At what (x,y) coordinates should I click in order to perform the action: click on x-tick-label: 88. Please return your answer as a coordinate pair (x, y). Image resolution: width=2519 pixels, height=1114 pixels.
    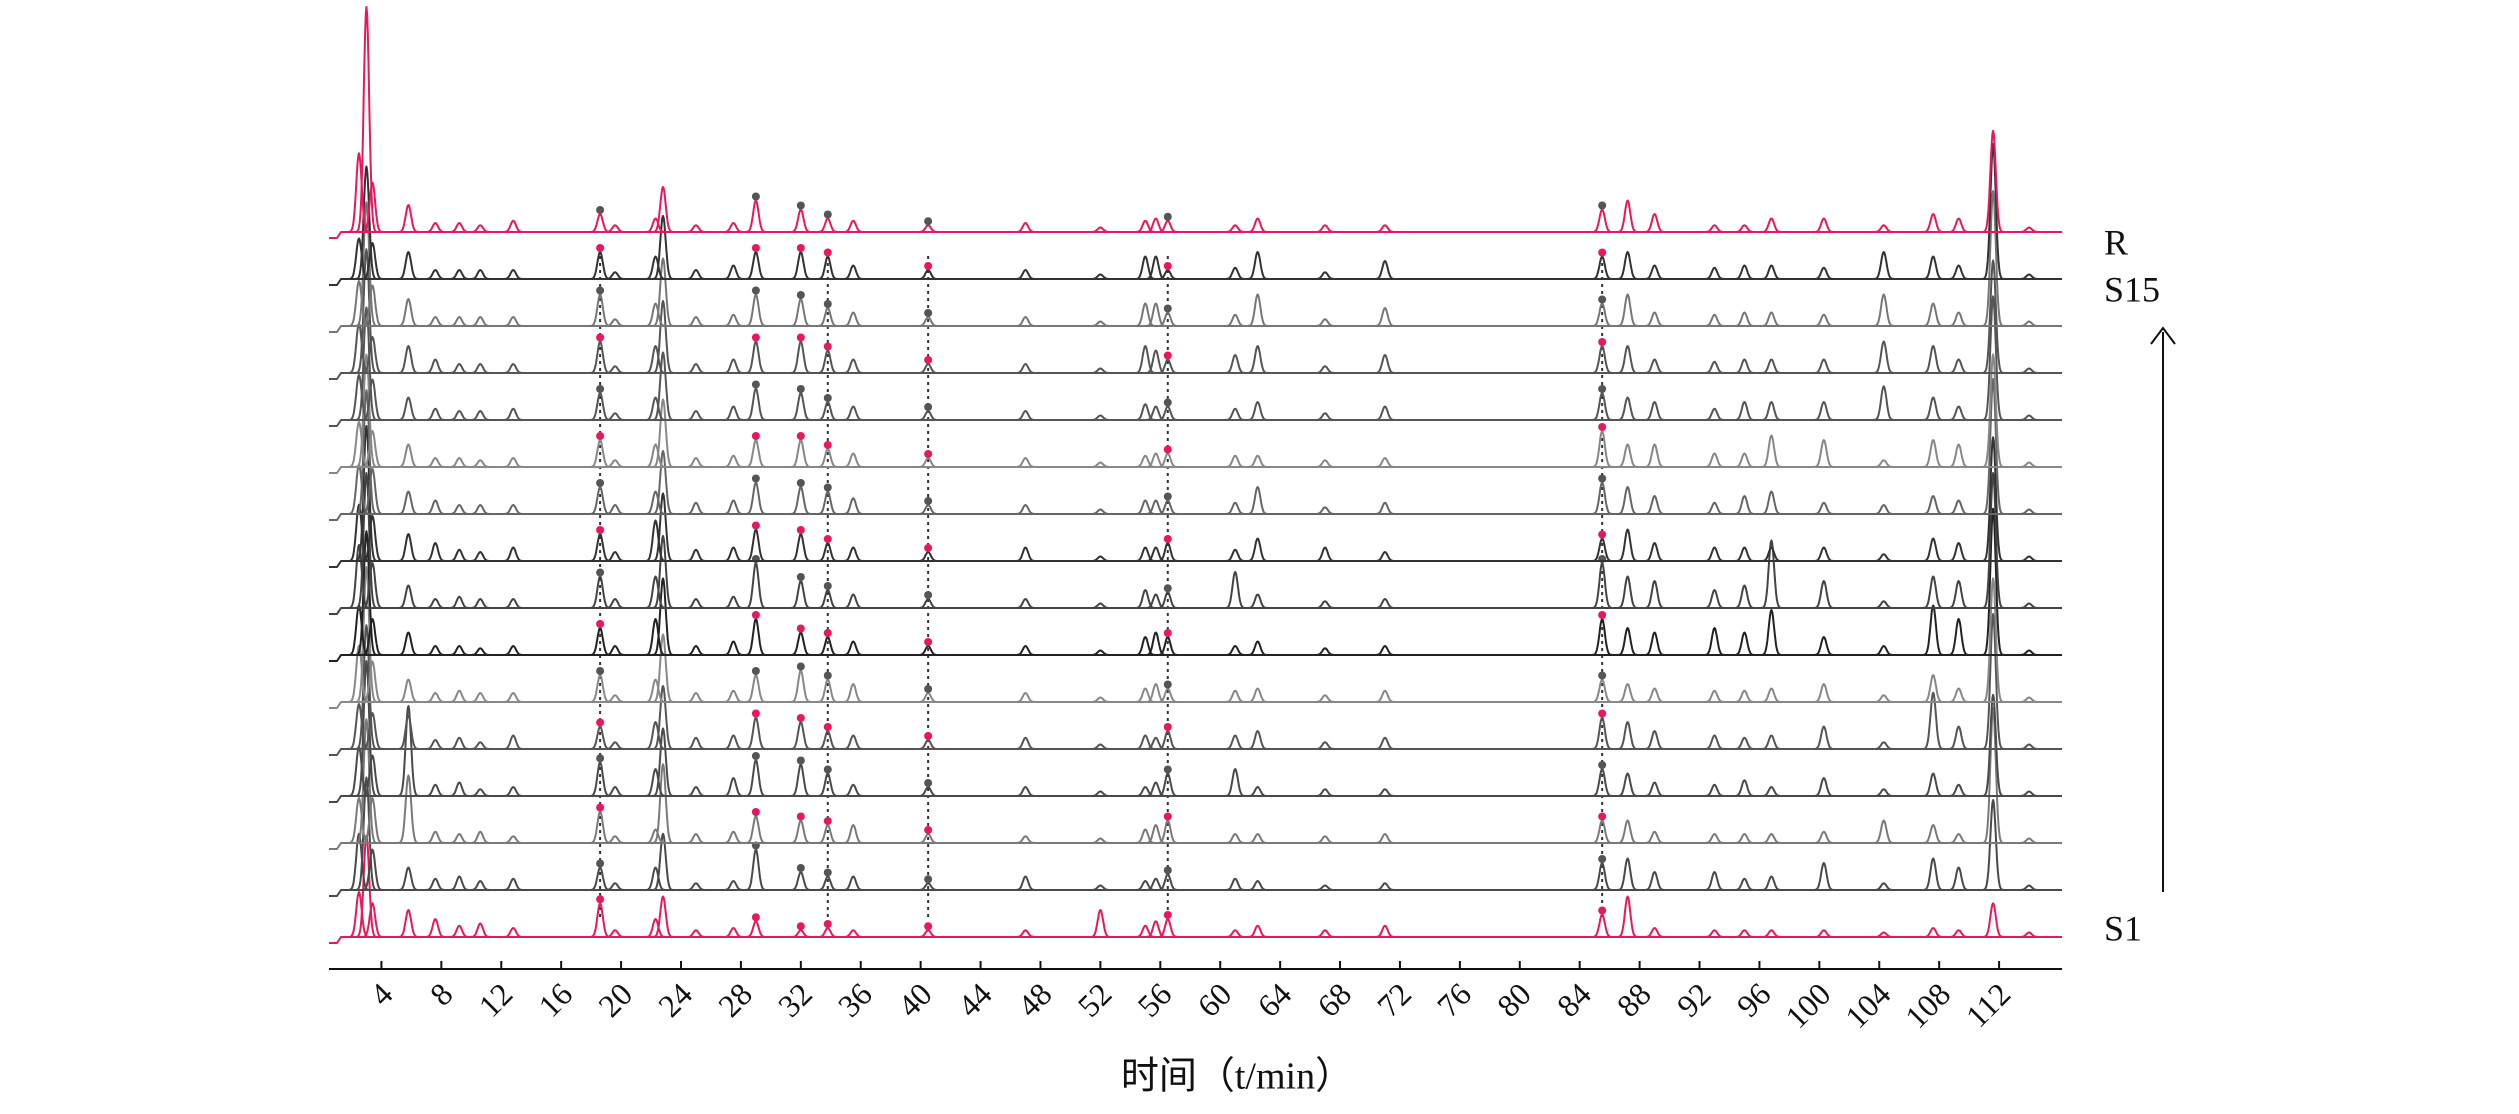
    Looking at the image, I should click on (1634, 1000).